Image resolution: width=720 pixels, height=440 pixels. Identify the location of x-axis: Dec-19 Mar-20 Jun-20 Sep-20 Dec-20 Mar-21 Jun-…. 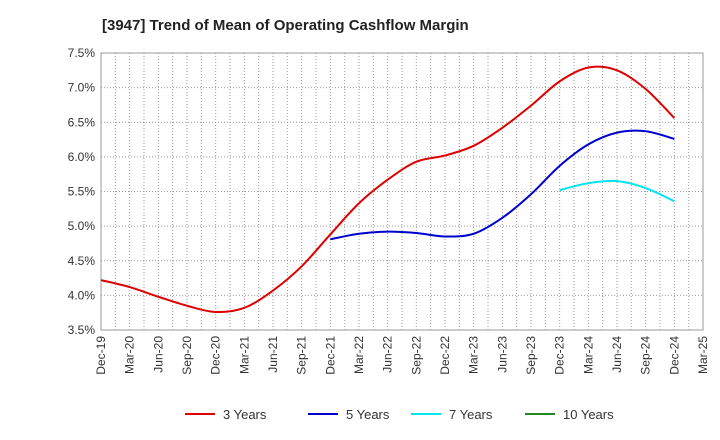
(402, 355).